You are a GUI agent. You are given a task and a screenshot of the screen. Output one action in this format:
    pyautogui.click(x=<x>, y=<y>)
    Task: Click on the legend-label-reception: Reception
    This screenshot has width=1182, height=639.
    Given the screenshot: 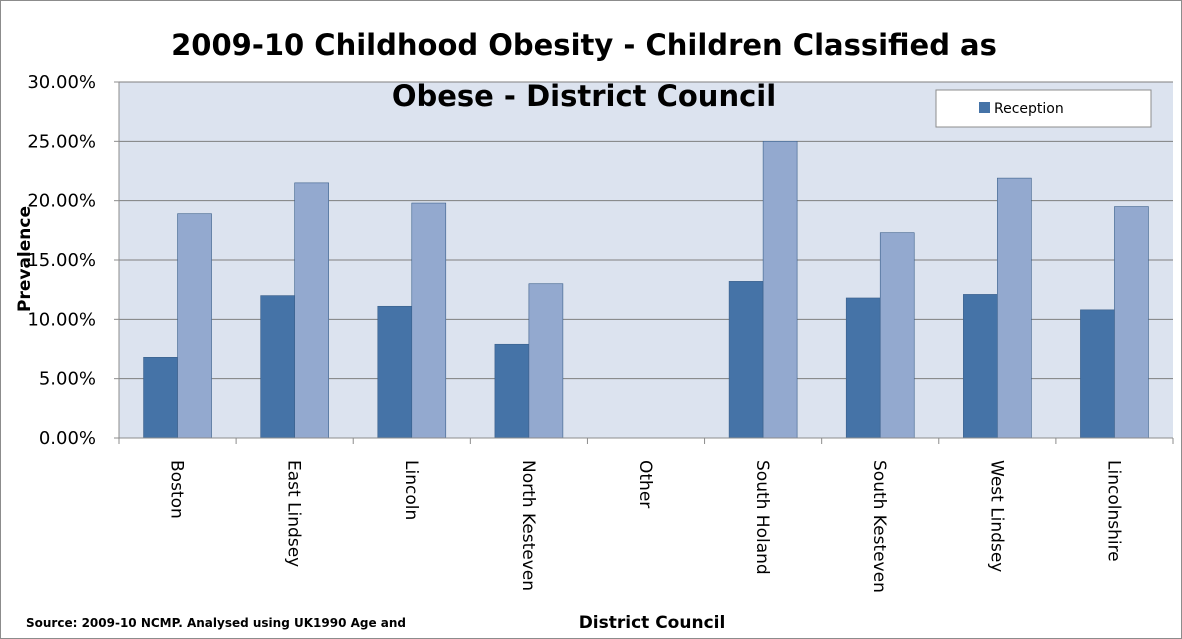 What is the action you would take?
    pyautogui.click(x=1029, y=109)
    